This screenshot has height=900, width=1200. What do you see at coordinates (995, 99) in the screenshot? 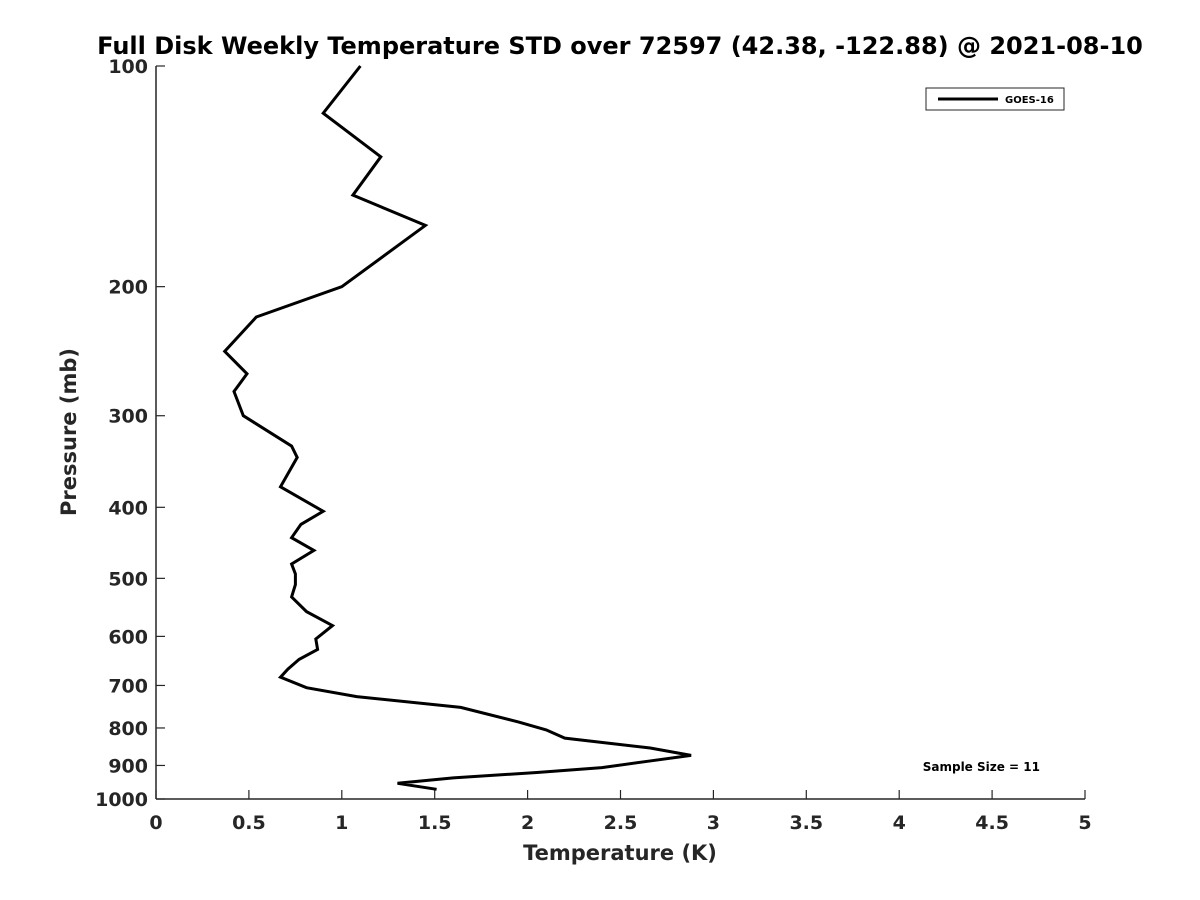
I see `legend: GOES-16` at bounding box center [995, 99].